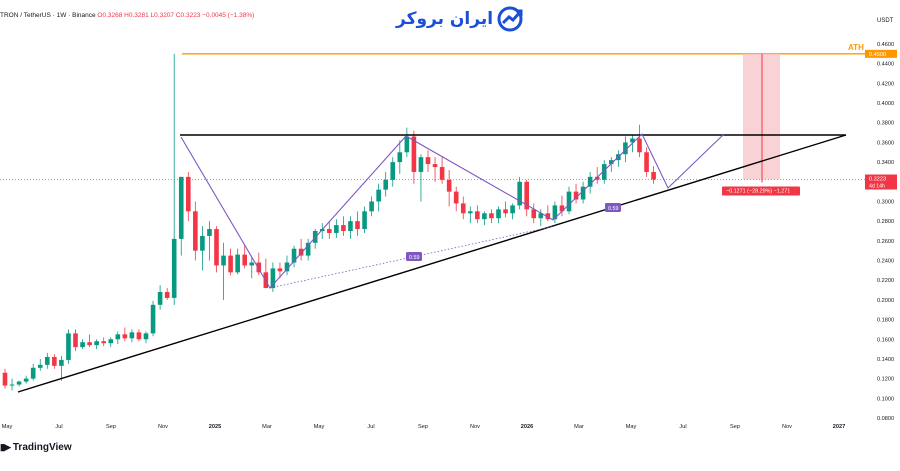 The height and width of the screenshot is (471, 900). What do you see at coordinates (510, 19) in the screenshot?
I see `trend-arrow-icon` at bounding box center [510, 19].